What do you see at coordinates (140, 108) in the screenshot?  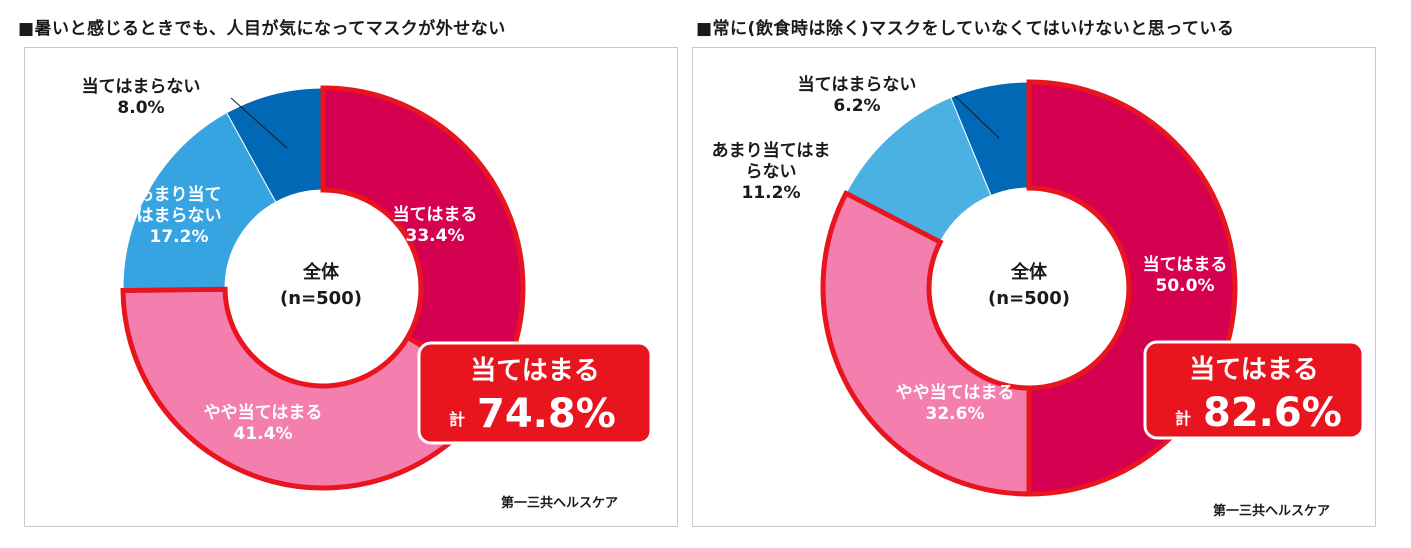 I see `chart-1-value-label-3: 8.0%` at bounding box center [140, 108].